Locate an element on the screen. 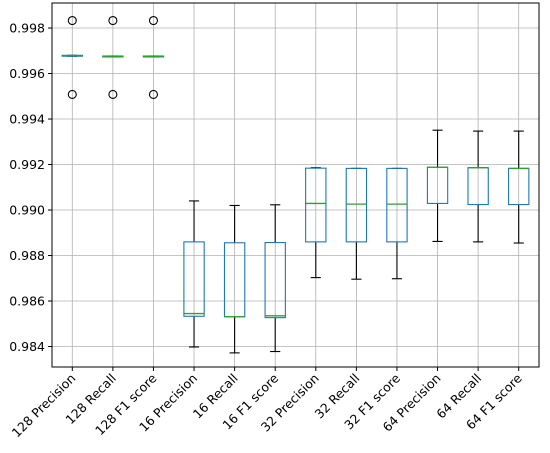  y-tick-label: 0.988 is located at coordinates (27, 255).